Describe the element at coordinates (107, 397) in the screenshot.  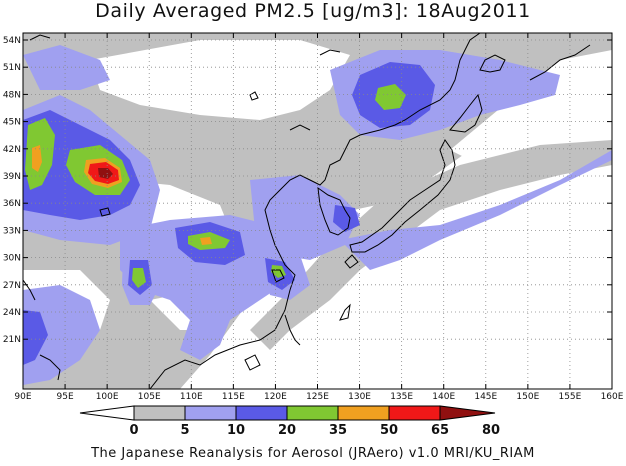
I see `lon-label: 100E` at that location.